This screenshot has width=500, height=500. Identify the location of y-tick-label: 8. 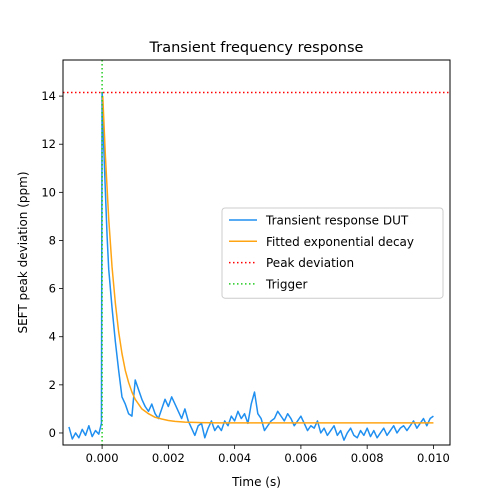
(52, 240).